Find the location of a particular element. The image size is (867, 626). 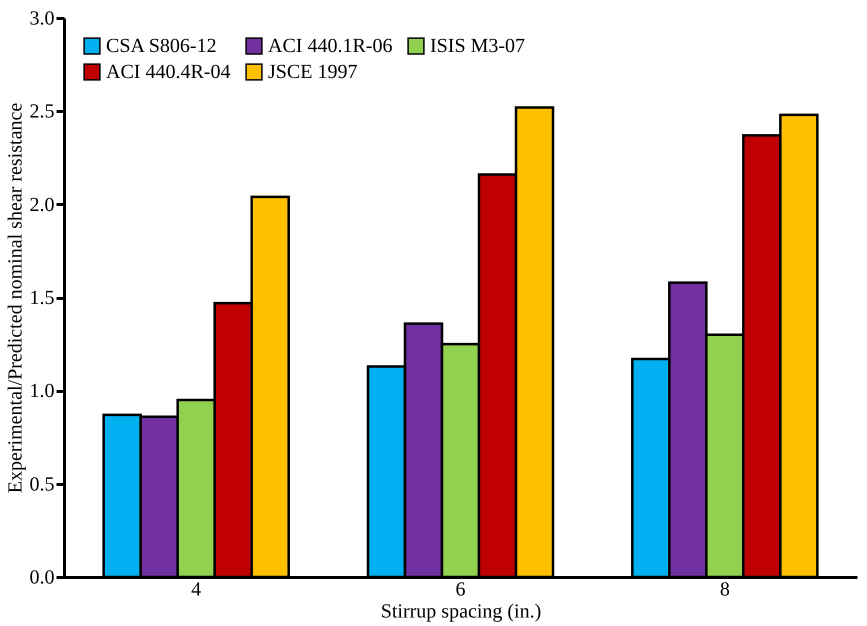

y-axis-title: Experimental/Predicted nominal shear resistance is located at coordinates (15, 298).